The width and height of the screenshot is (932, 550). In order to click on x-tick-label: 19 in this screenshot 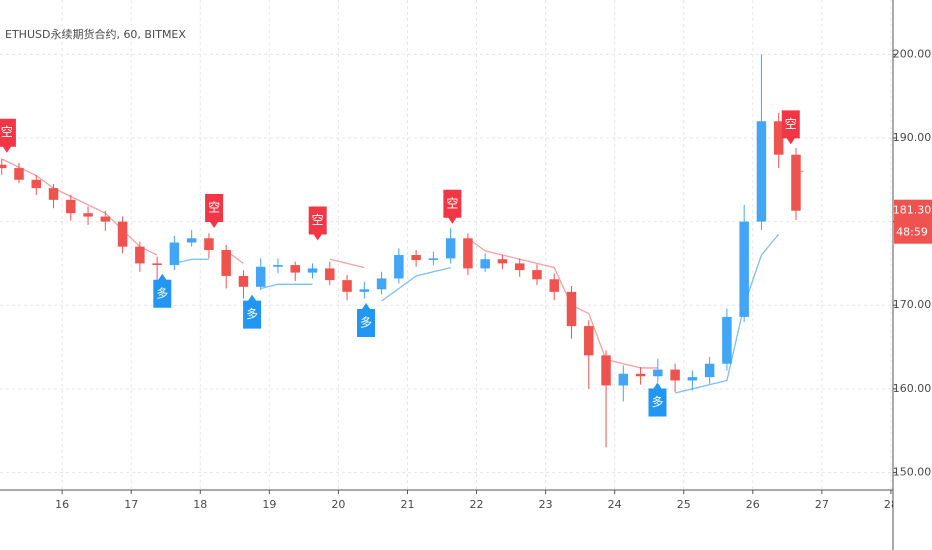, I will do `click(269, 504)`.